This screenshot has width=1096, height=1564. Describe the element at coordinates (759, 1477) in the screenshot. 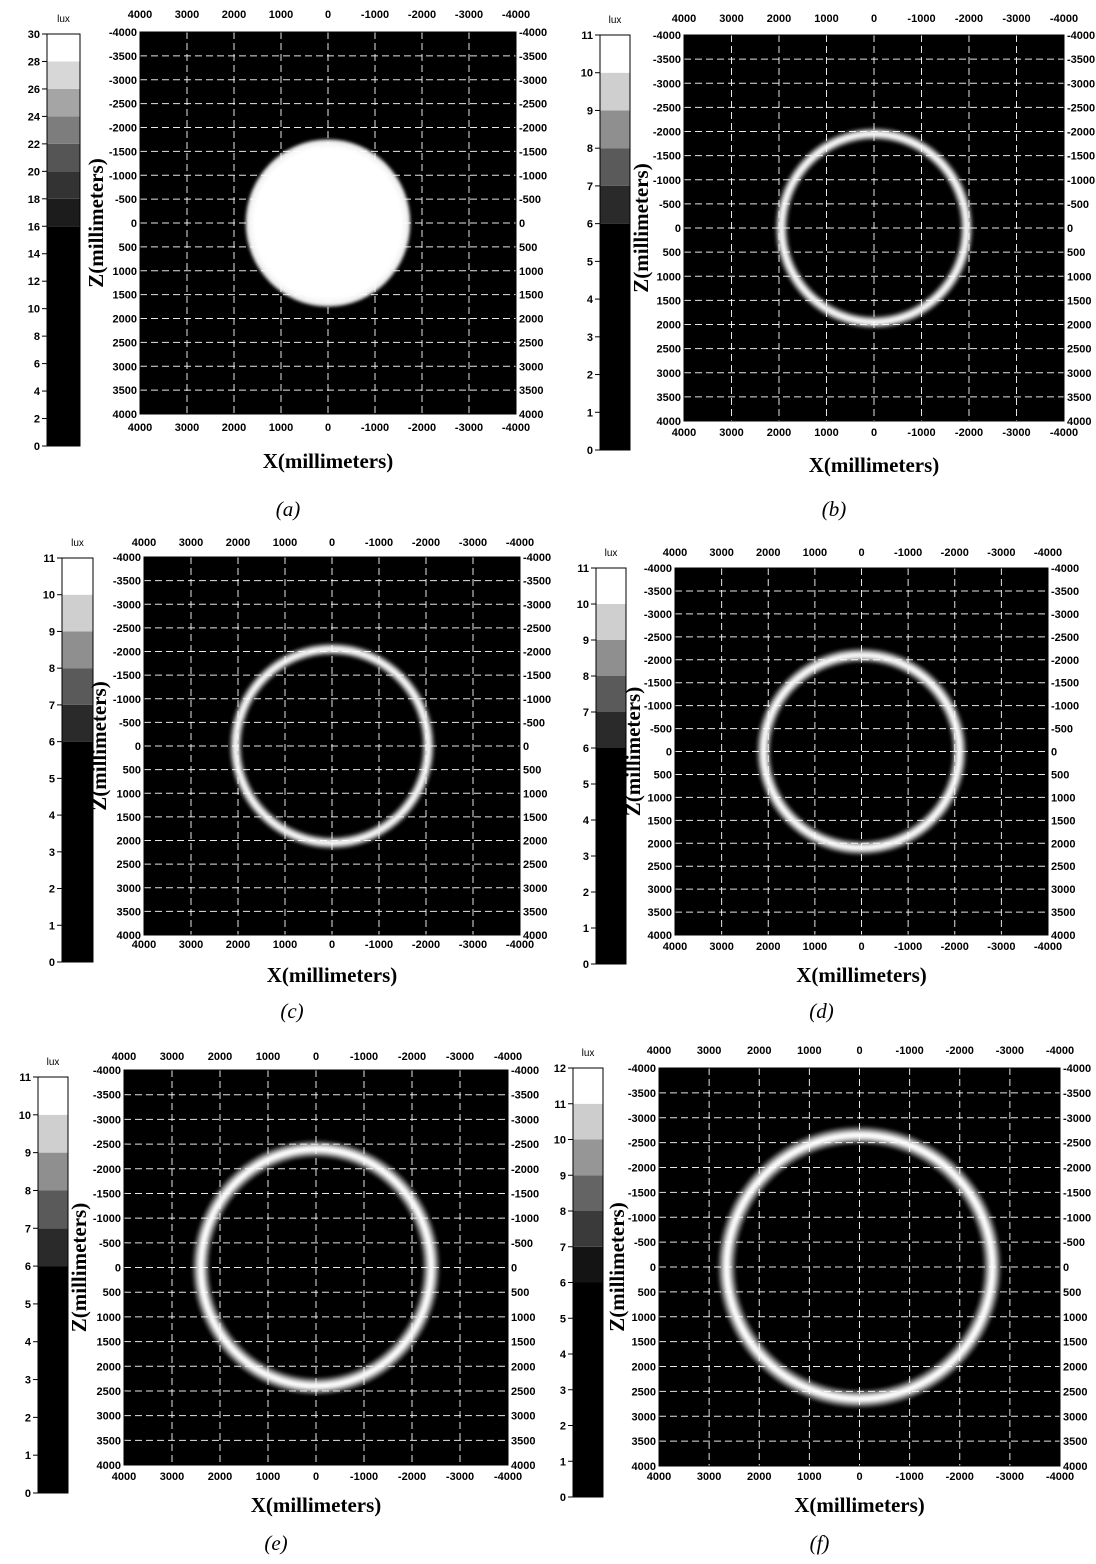

I see `x-tick-label-bottom: 2000` at that location.